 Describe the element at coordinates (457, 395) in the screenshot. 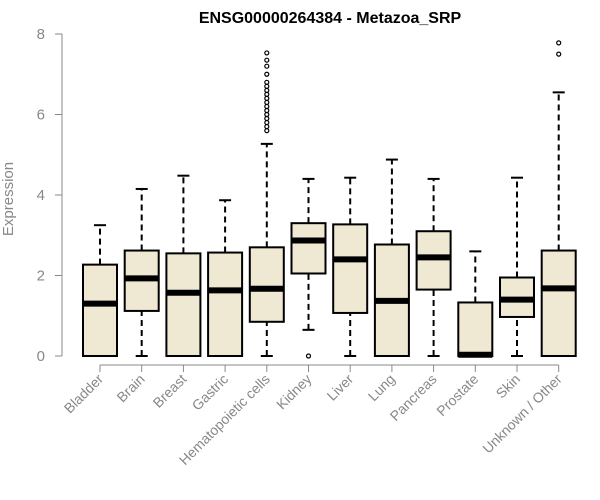

I see `x-tick-label: Prostate` at that location.